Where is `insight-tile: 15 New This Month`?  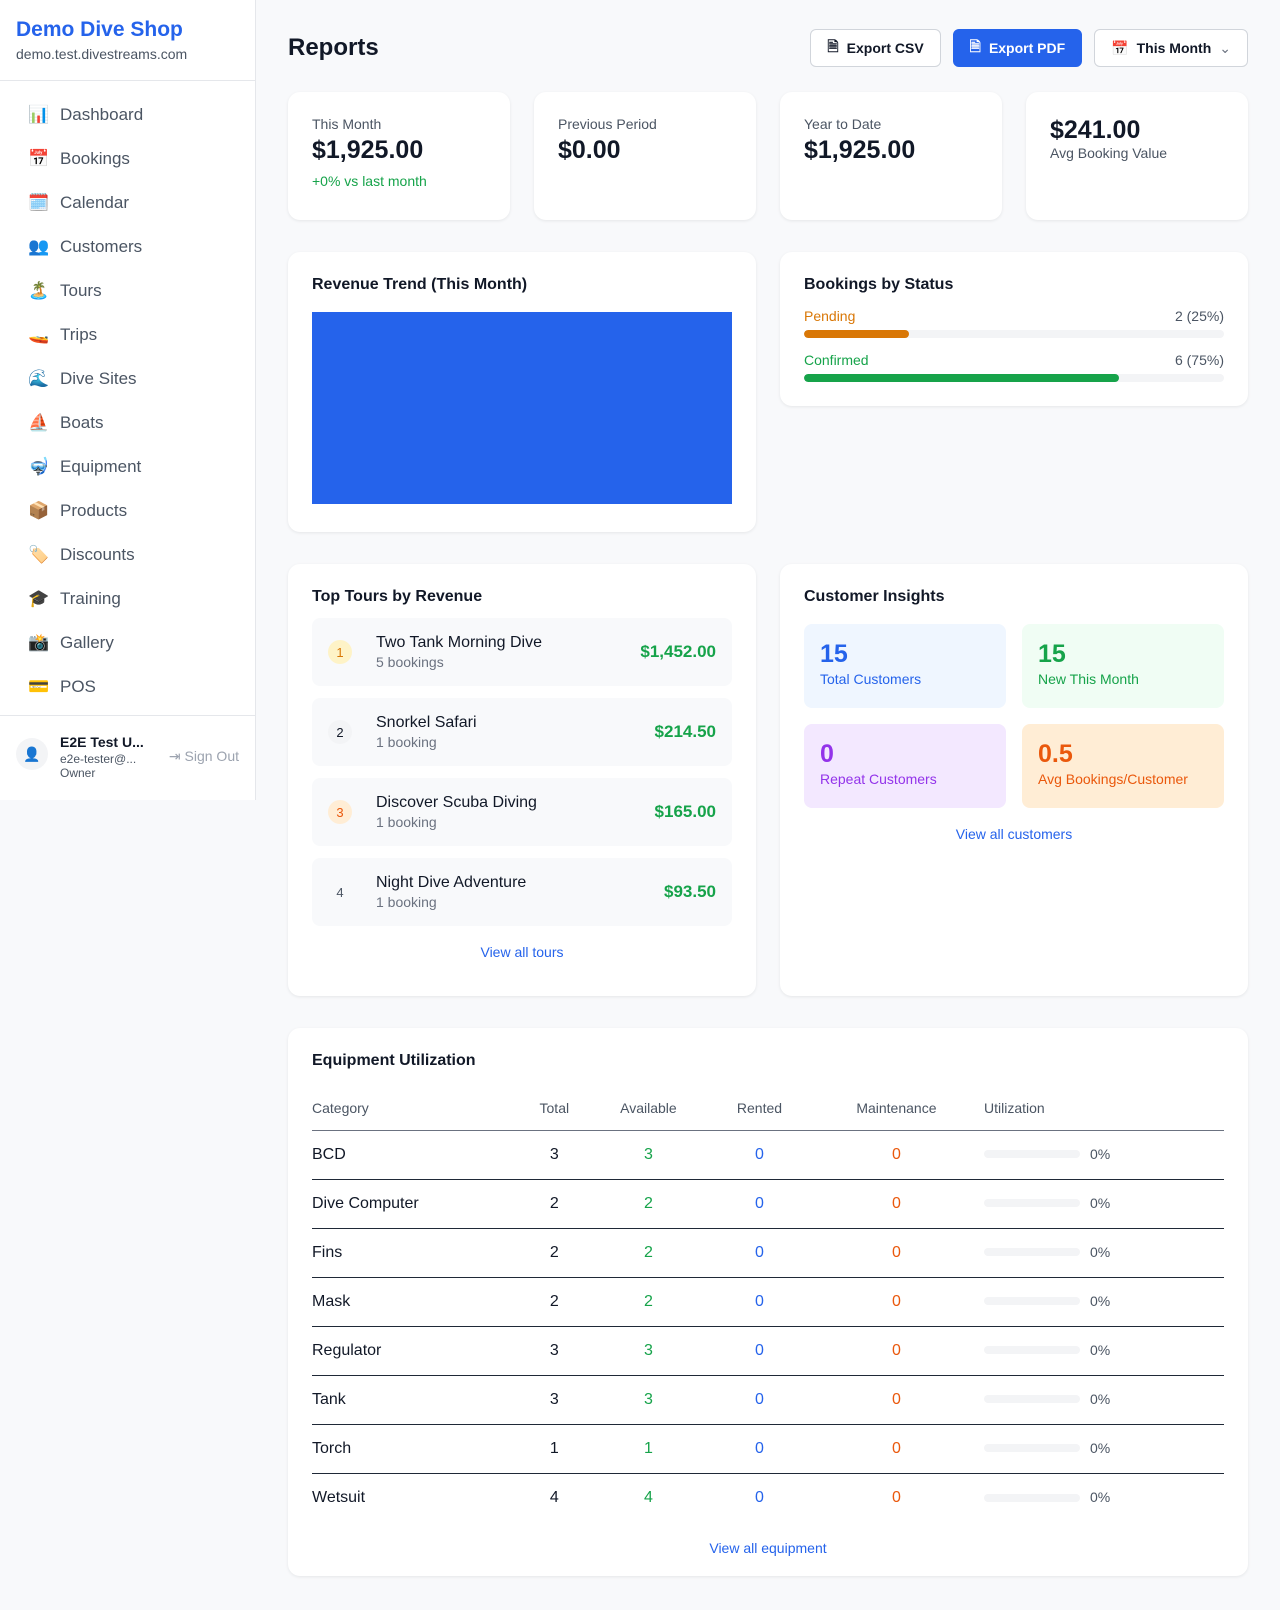 insight-tile: 15 New This Month is located at coordinates (1123, 666).